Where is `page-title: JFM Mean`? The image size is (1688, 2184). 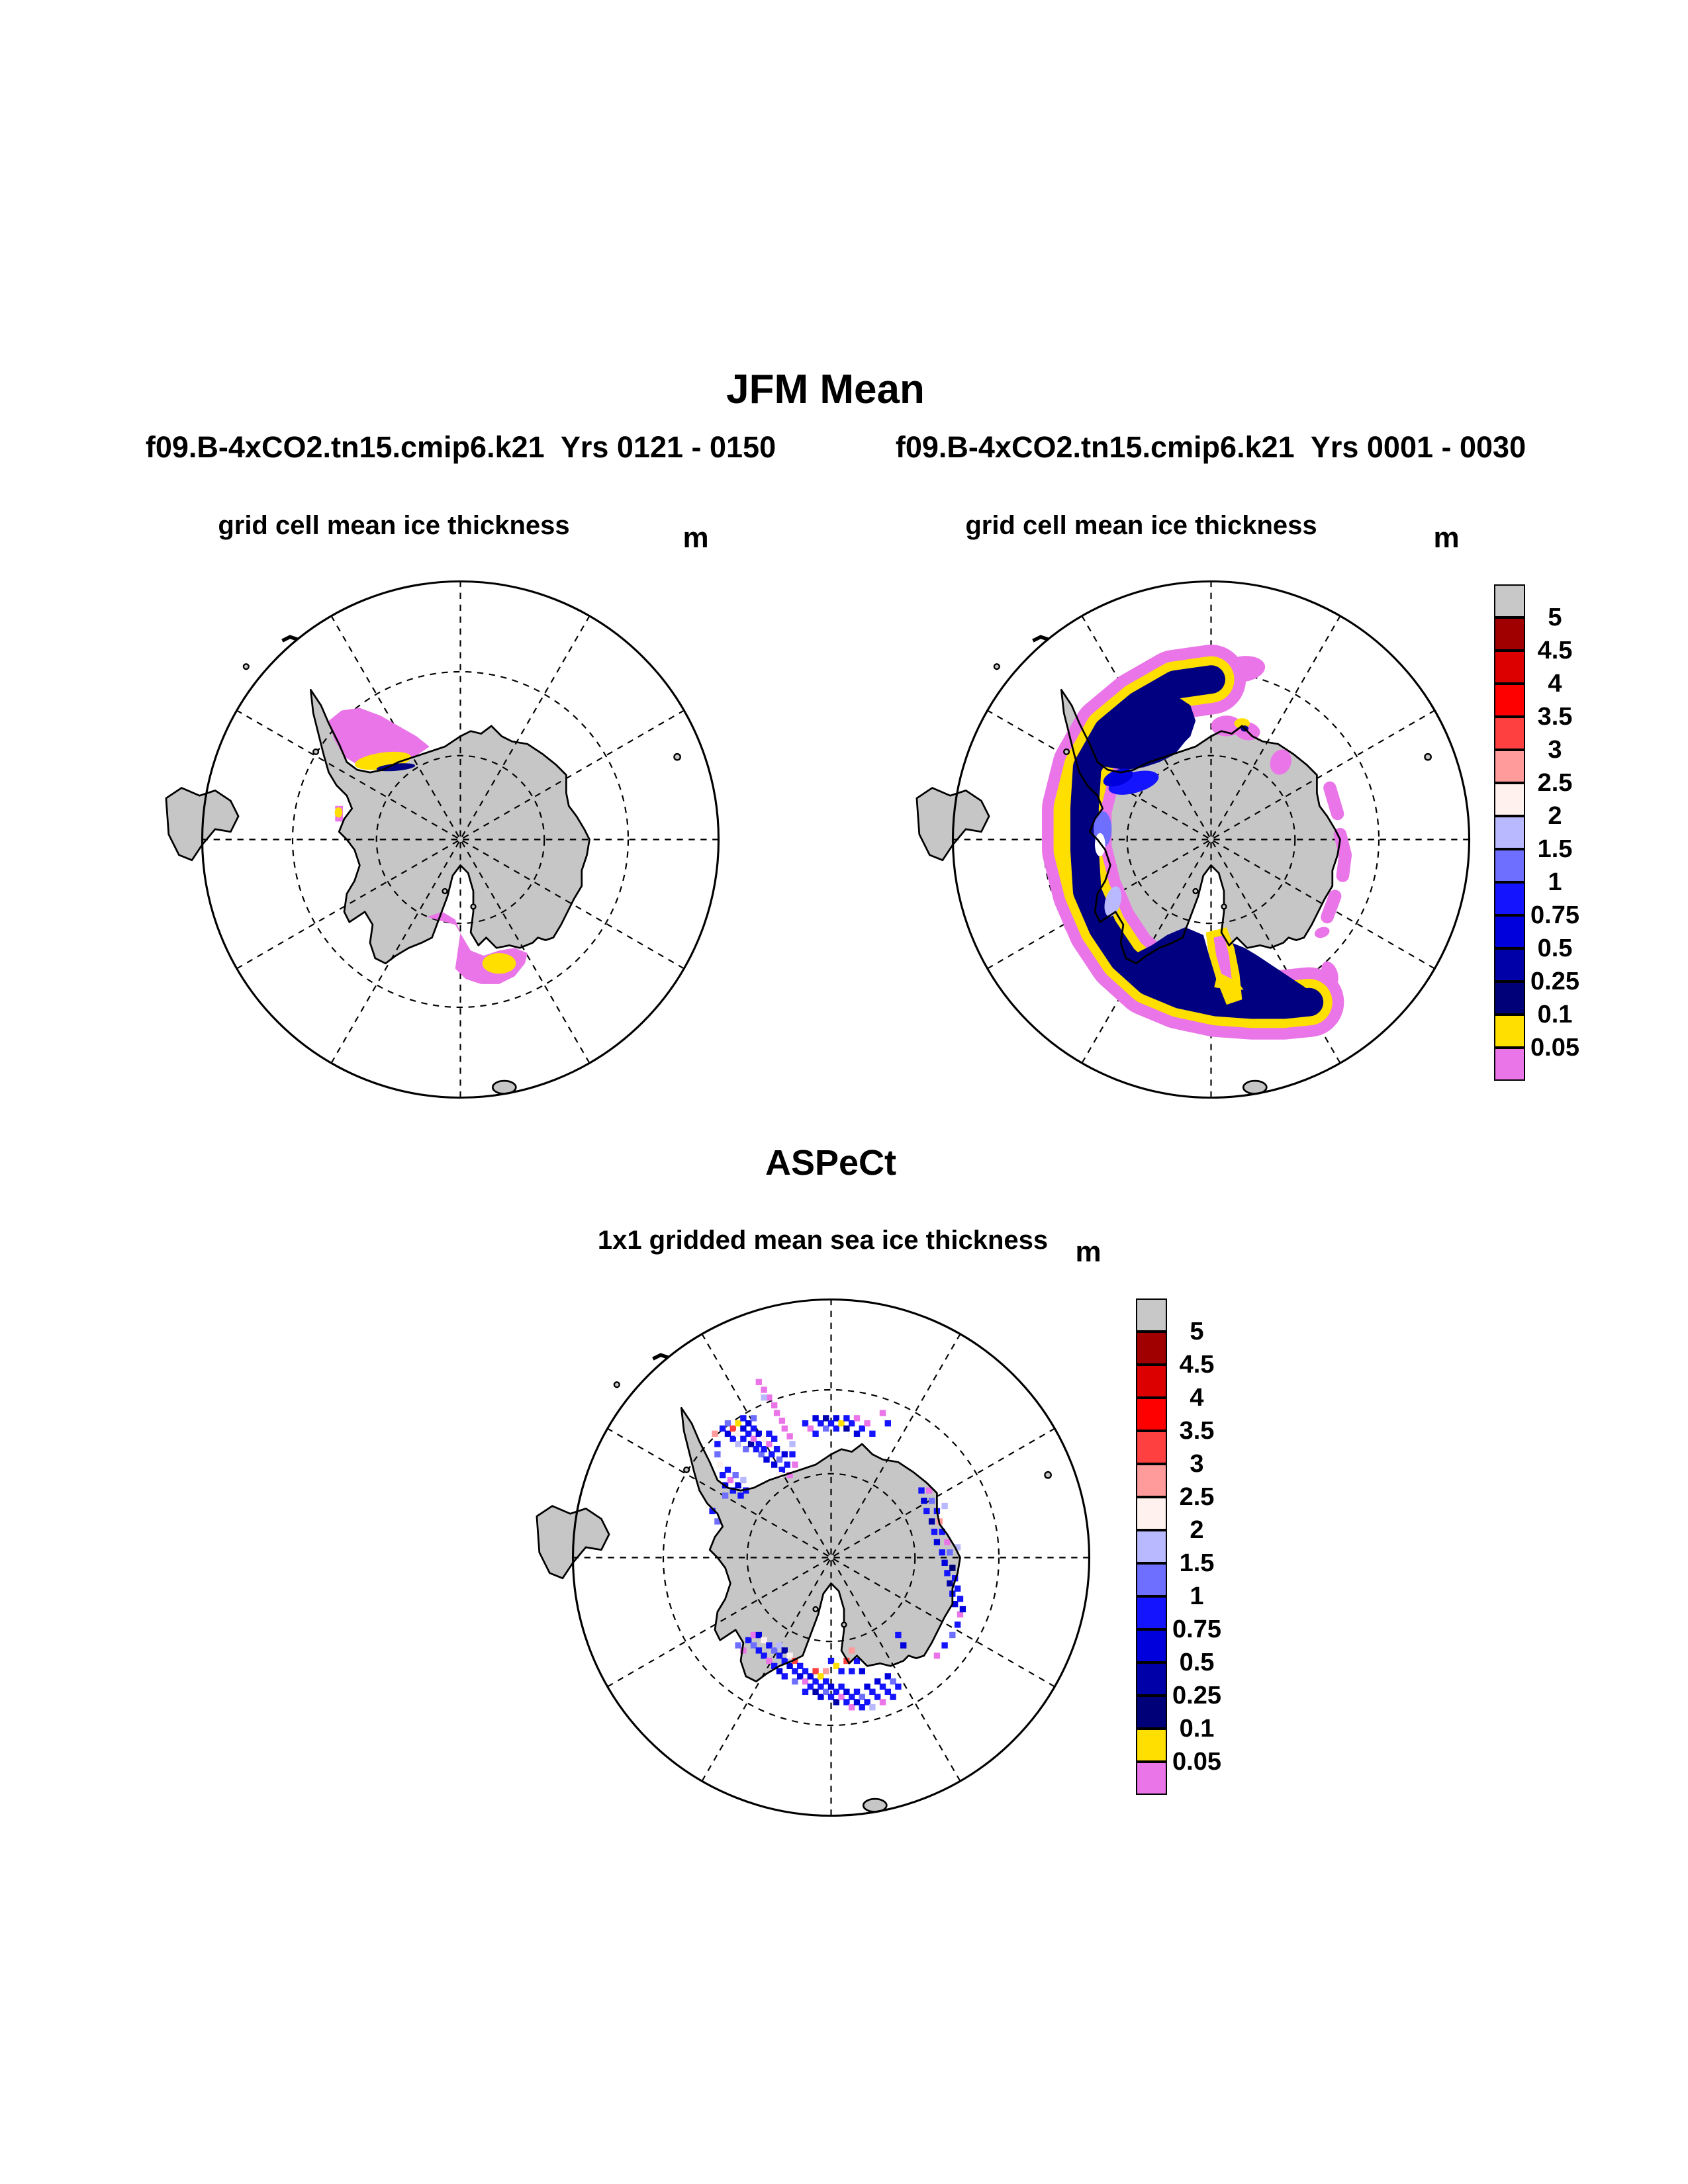
page-title: JFM Mean is located at coordinates (825, 390).